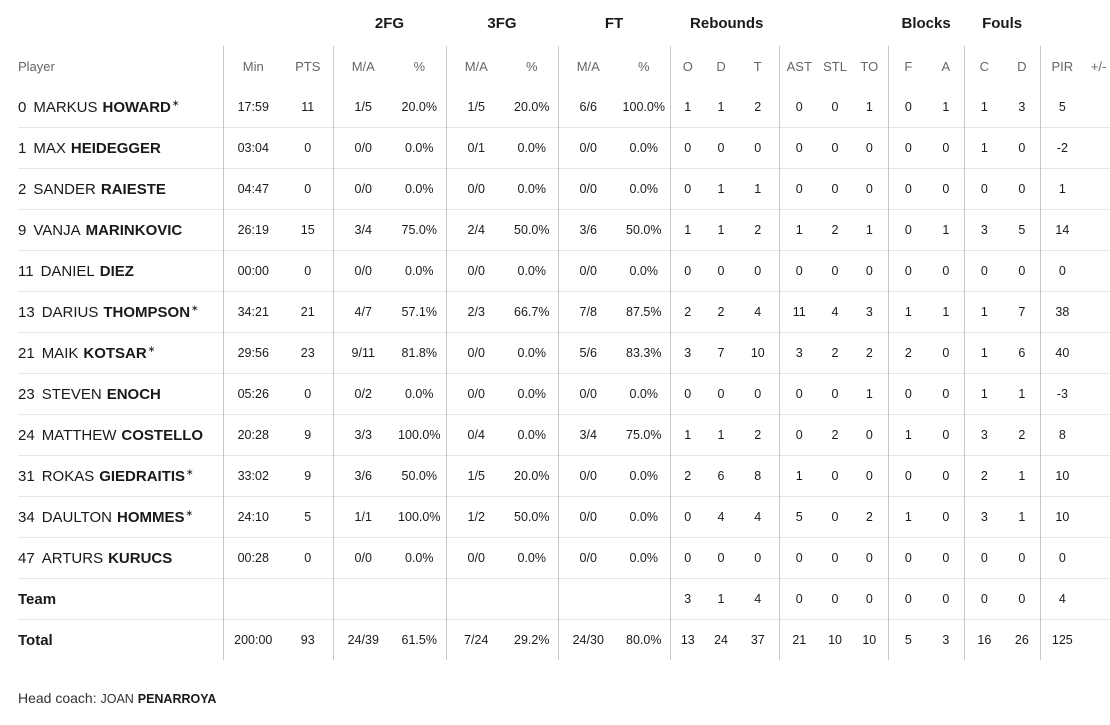  What do you see at coordinates (60, 353) in the screenshot?
I see `player-first-name: MAIK` at bounding box center [60, 353].